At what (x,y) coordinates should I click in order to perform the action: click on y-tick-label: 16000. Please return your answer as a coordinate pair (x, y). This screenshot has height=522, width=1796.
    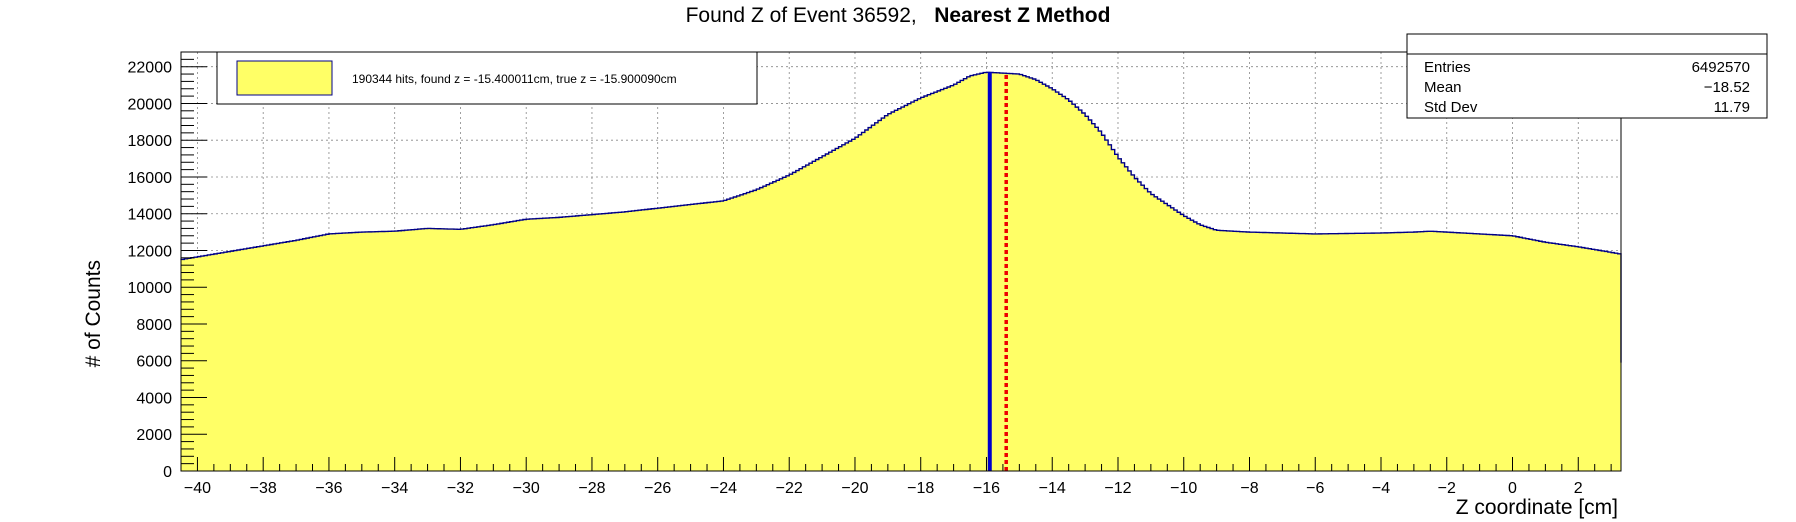
    Looking at the image, I should click on (150, 178).